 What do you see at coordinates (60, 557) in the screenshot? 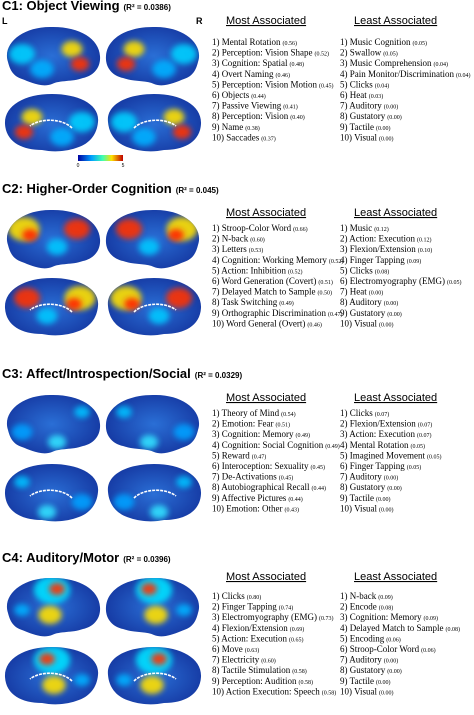
I see `panel-title-text: C4: Auditory/Motor` at bounding box center [60, 557].